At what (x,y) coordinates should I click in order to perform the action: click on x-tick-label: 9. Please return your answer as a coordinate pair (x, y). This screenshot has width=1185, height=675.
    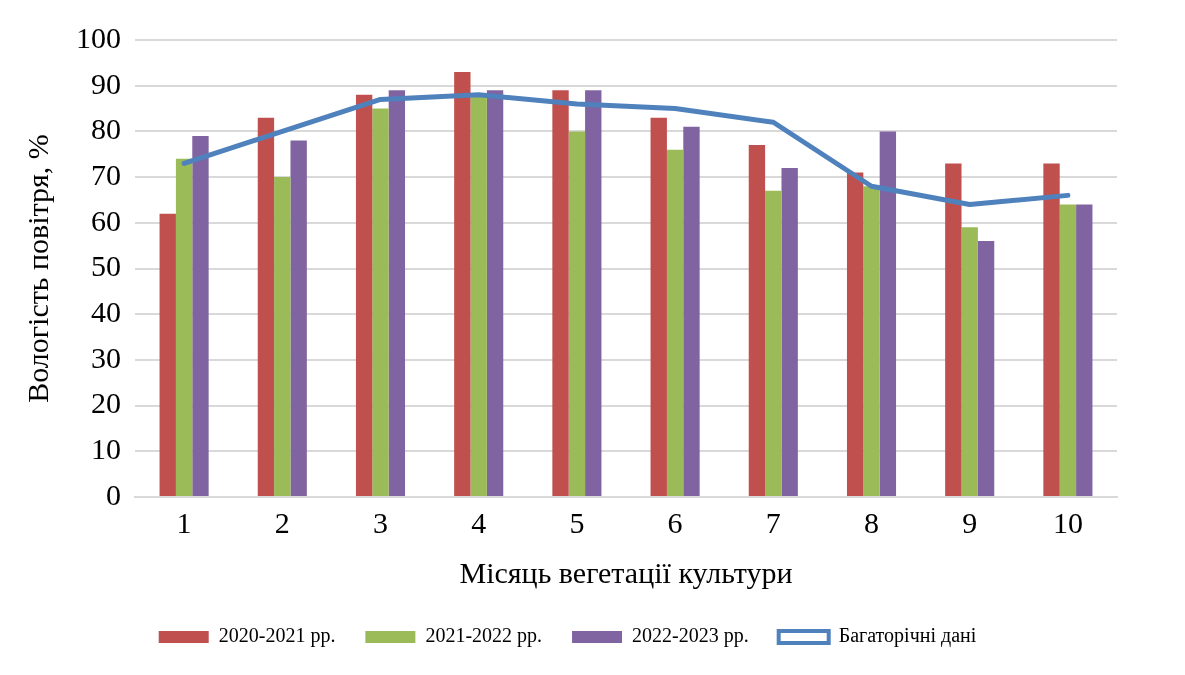
    Looking at the image, I should click on (970, 522).